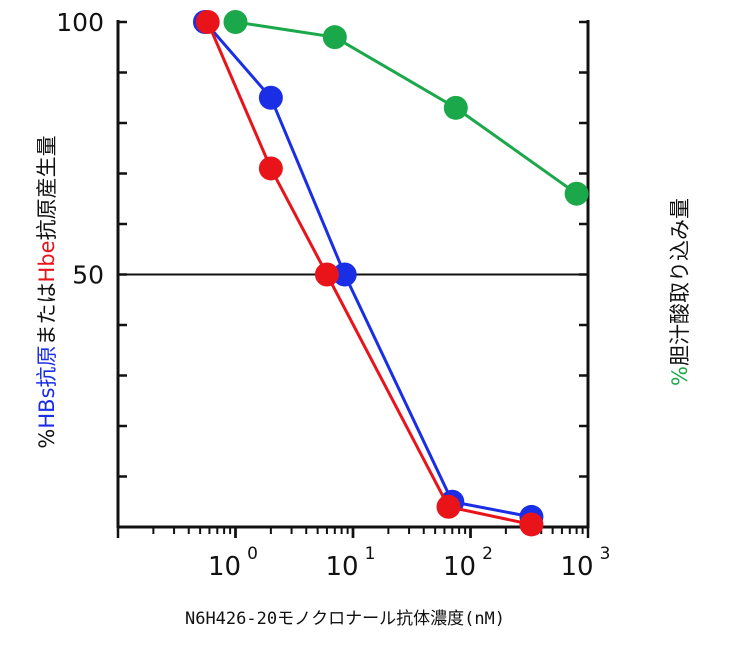 The width and height of the screenshot is (749, 646). What do you see at coordinates (80, 22) in the screenshot?
I see `y-tick-label: 100` at bounding box center [80, 22].